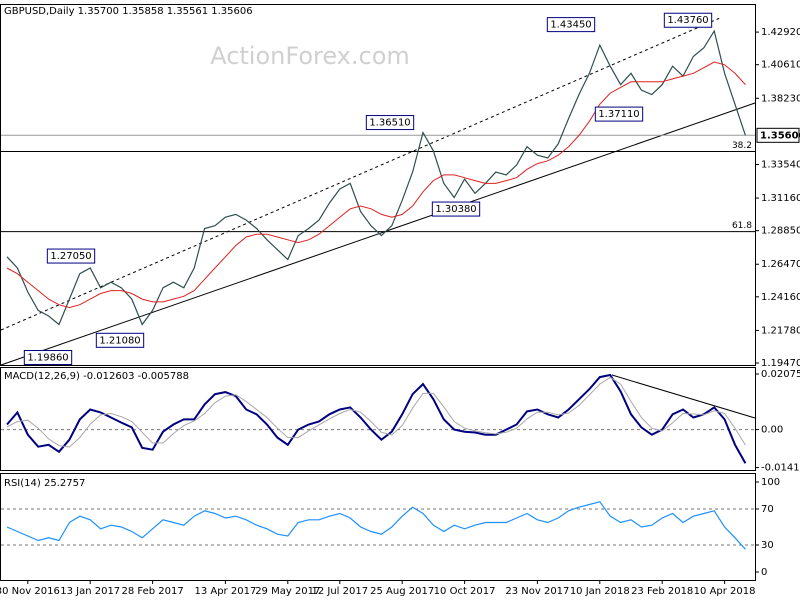 Image resolution: width=800 pixels, height=600 pixels. Describe the element at coordinates (537, 591) in the screenshot. I see `x-tick-label: 23 Nov 2017` at that location.